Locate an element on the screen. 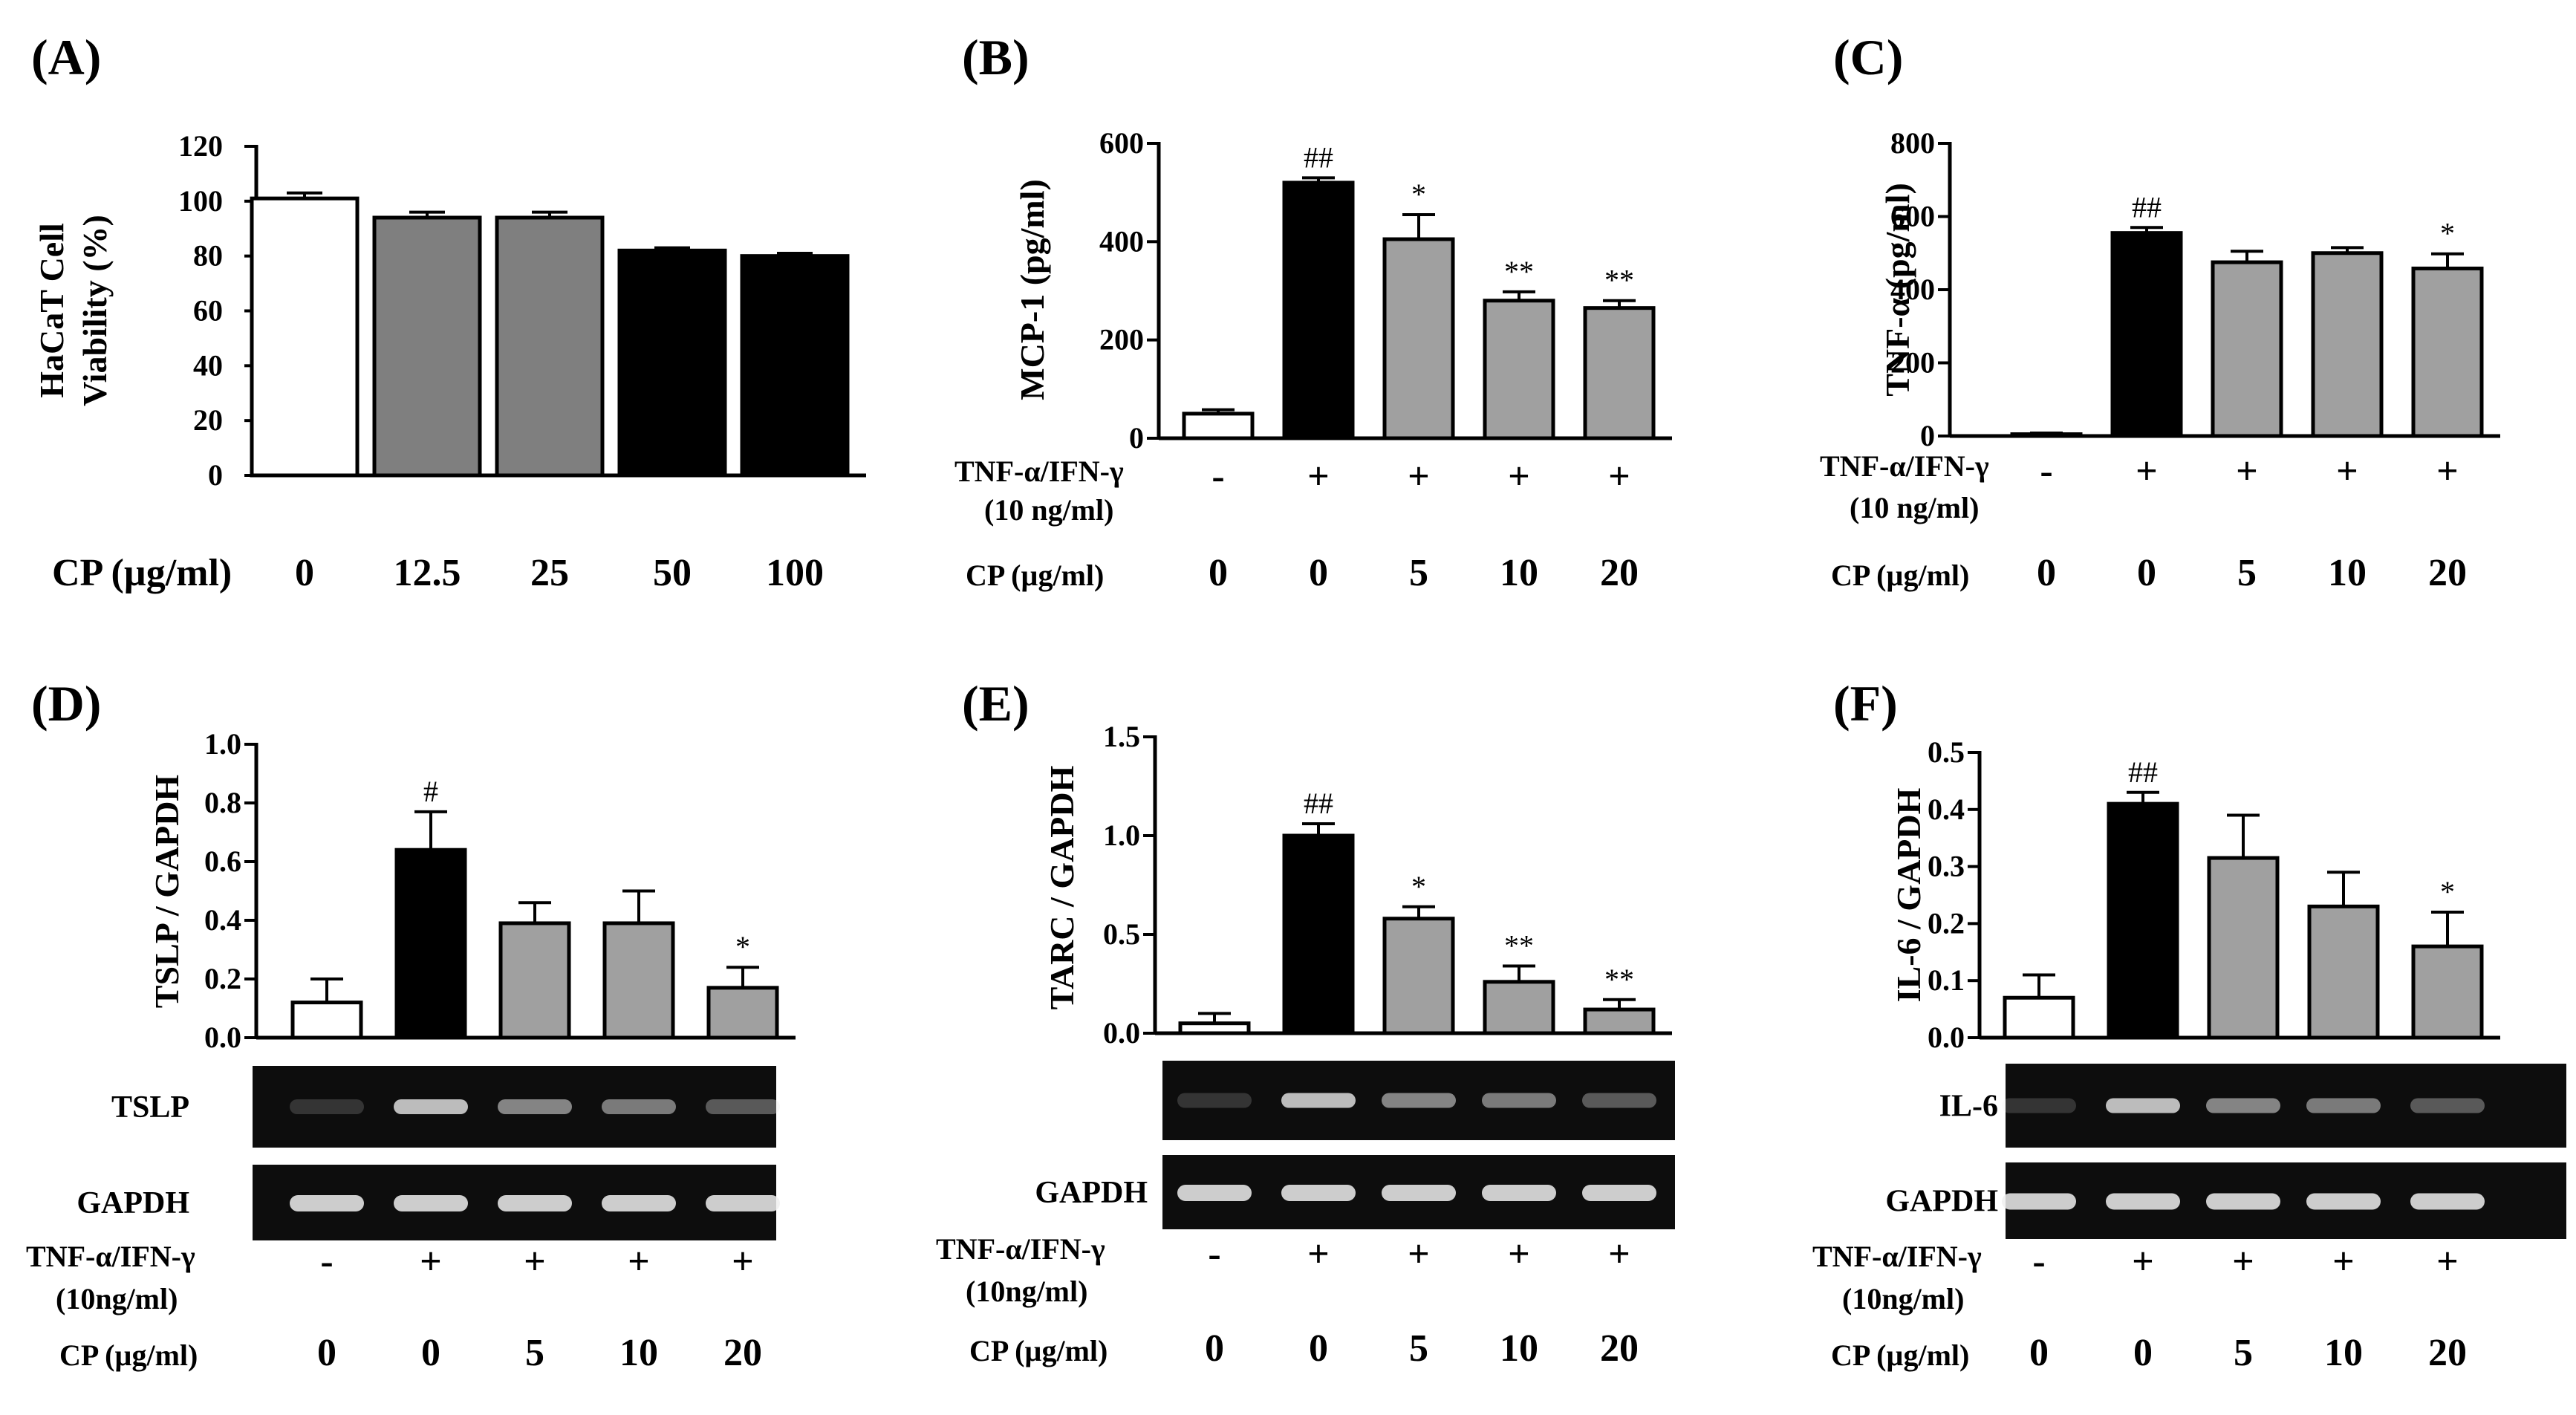 This screenshot has height=1415, width=2576. x-category-label: 25 is located at coordinates (549, 573).